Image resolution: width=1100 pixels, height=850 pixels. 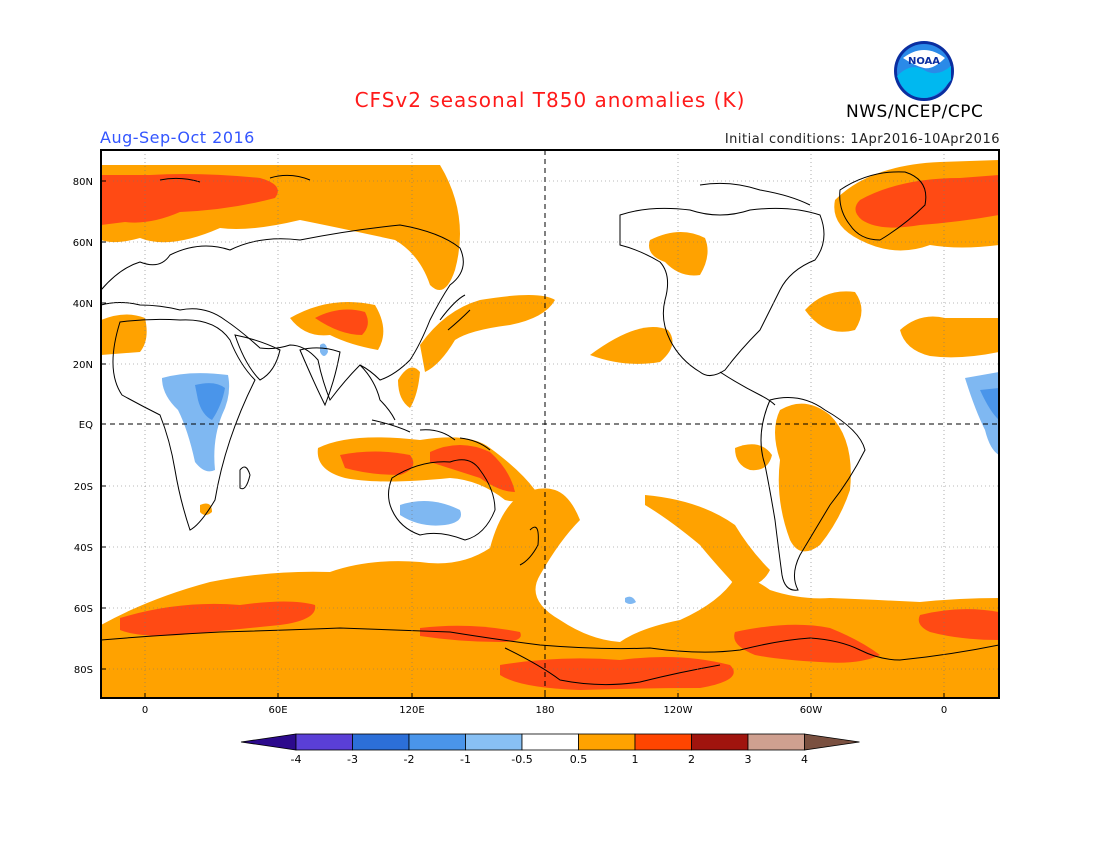 What do you see at coordinates (544, 710) in the screenshot?
I see `lon-label: 180` at bounding box center [544, 710].